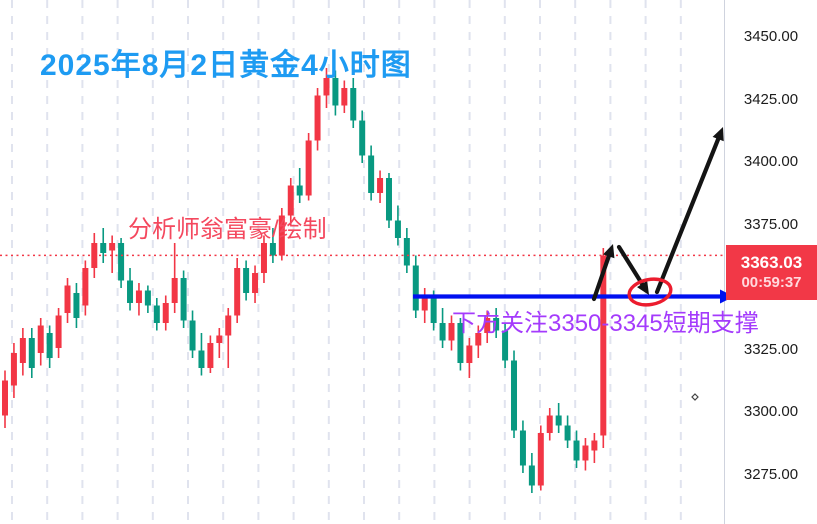 This screenshot has width=817, height=524. I want to click on price-tick-label: 3275.00, so click(771, 474).